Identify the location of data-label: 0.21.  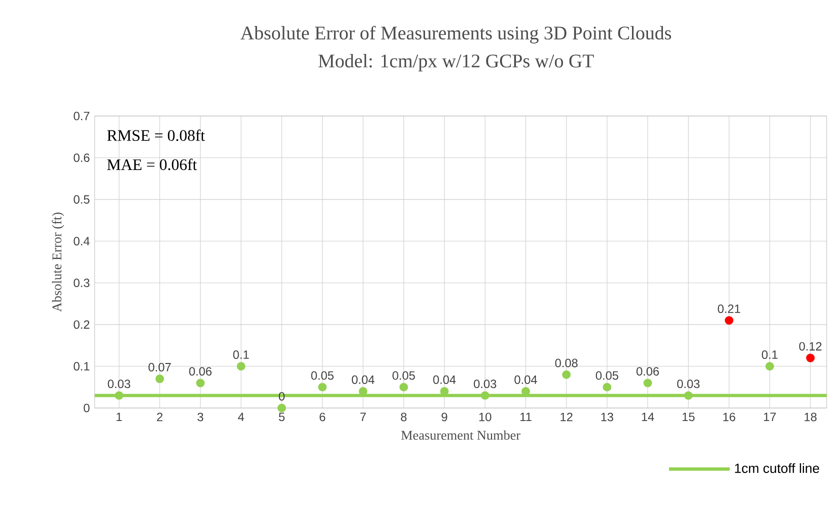
(729, 309).